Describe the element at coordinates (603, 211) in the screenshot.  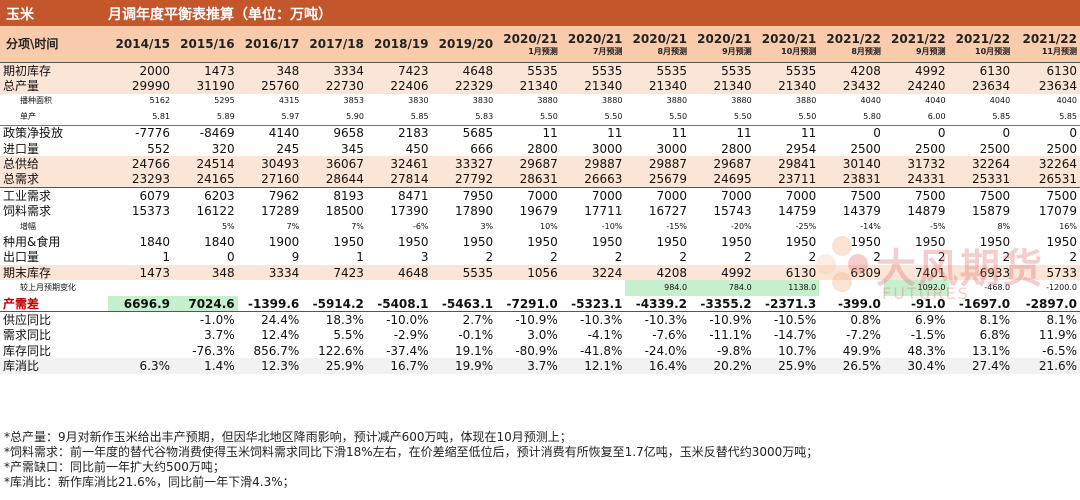
I see `table-cell: 17711` at that location.